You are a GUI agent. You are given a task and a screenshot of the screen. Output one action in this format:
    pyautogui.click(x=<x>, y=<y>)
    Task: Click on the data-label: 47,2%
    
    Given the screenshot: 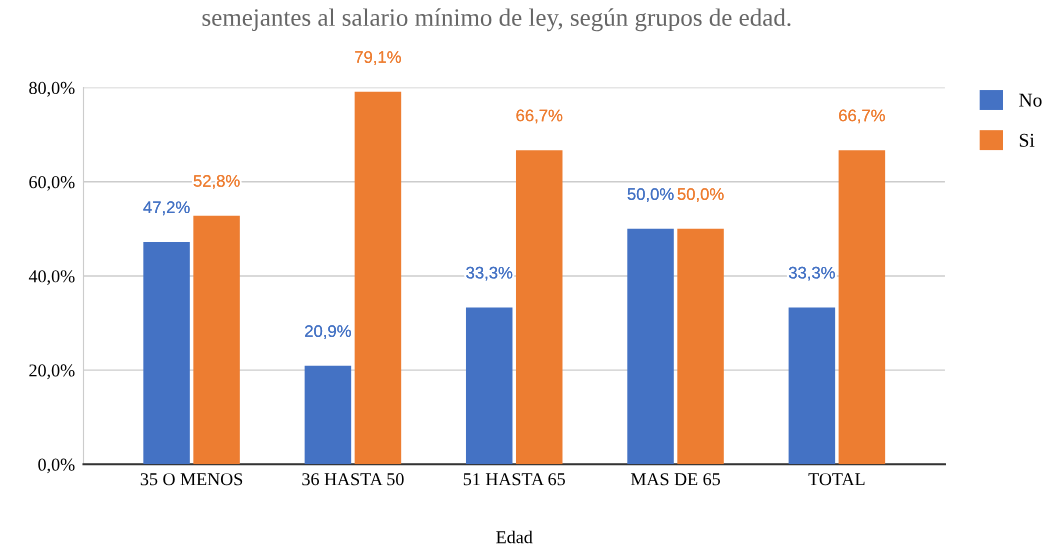 What is the action you would take?
    pyautogui.click(x=166, y=208)
    